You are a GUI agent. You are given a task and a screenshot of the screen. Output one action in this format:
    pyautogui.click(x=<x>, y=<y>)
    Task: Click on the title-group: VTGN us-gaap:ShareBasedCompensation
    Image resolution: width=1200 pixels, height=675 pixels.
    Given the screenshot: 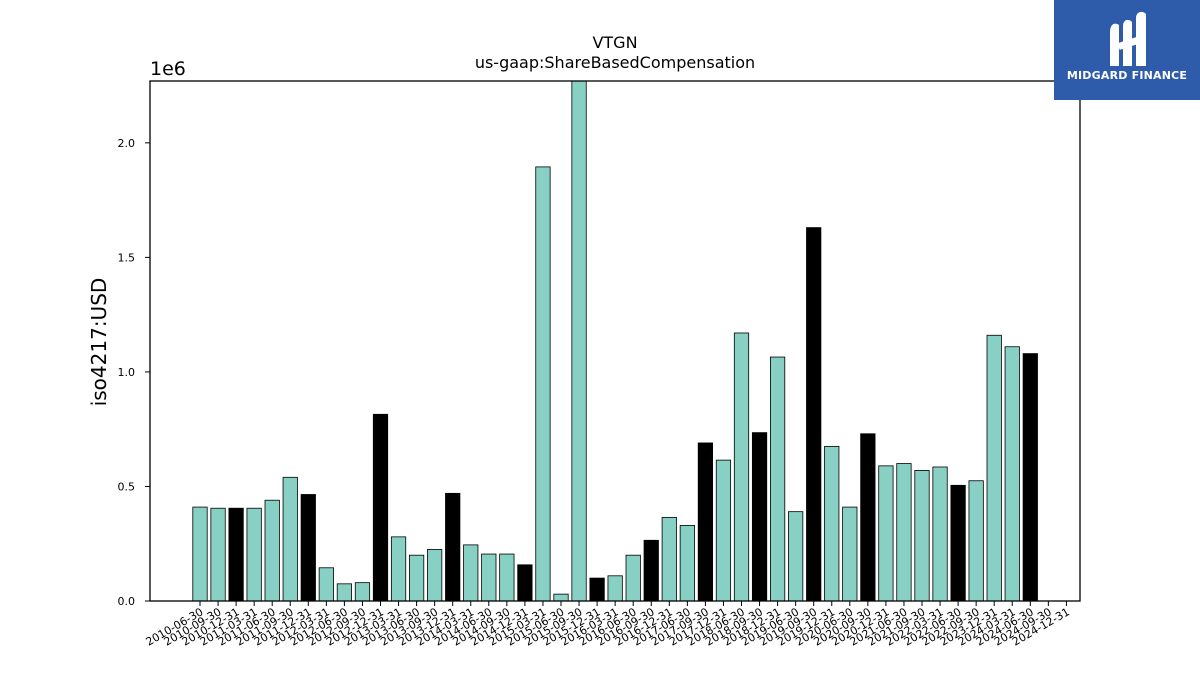 What is the action you would take?
    pyautogui.click(x=615, y=52)
    